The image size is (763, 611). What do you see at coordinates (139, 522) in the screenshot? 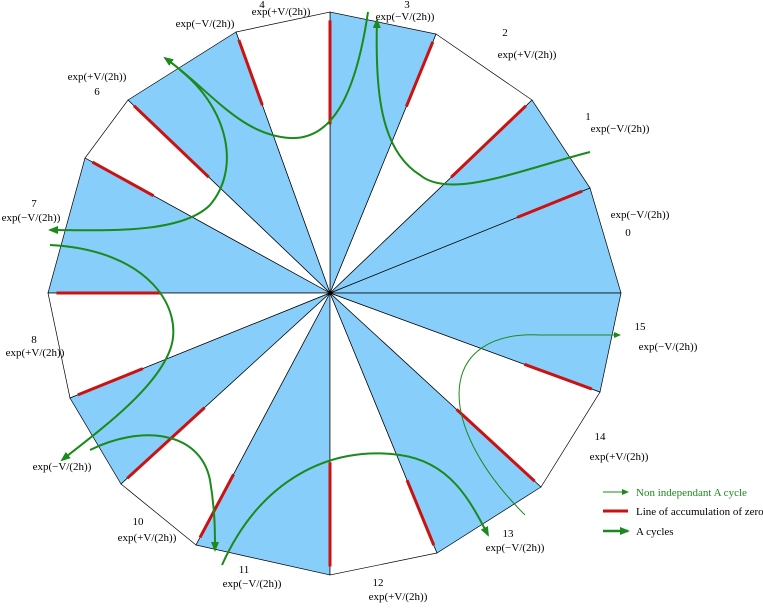
I see `sector-number: 10` at bounding box center [139, 522].